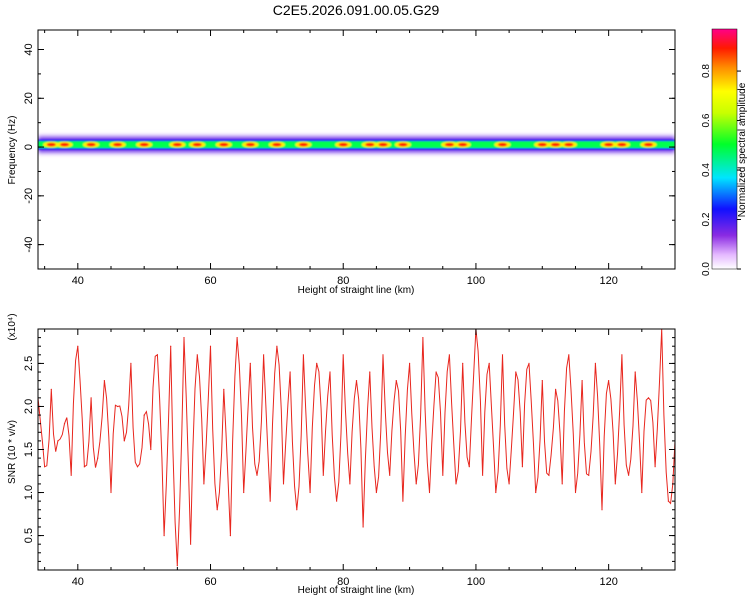 Image resolution: width=750 pixels, height=600 pixels. What do you see at coordinates (742, 149) in the screenshot?
I see `colorbar-label: Normalized spectral amplitude` at bounding box center [742, 149].